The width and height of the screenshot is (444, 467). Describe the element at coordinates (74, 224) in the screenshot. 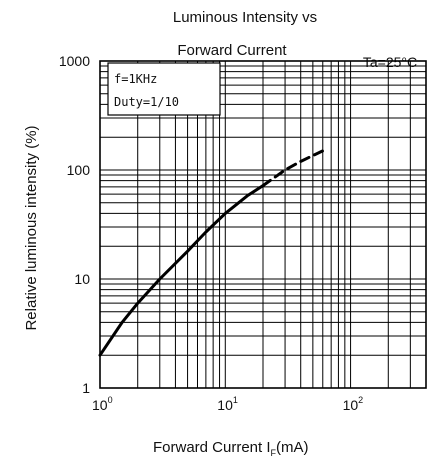

I see `y-tick-labels: 1 10 100 1000` at that location.